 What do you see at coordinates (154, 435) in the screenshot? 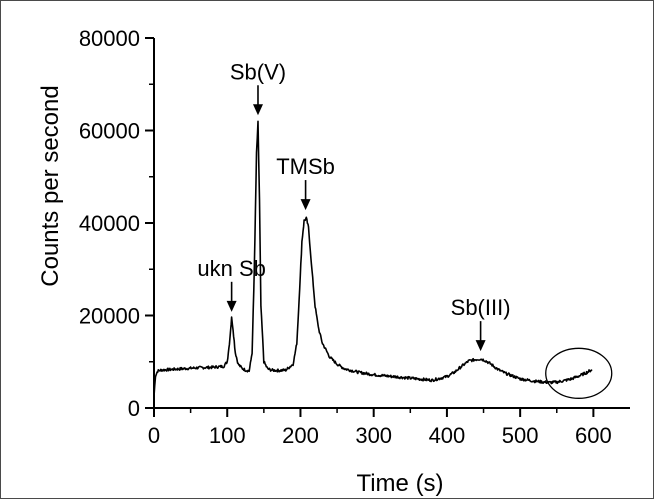
I see `x-tick-label: 0` at bounding box center [154, 435].